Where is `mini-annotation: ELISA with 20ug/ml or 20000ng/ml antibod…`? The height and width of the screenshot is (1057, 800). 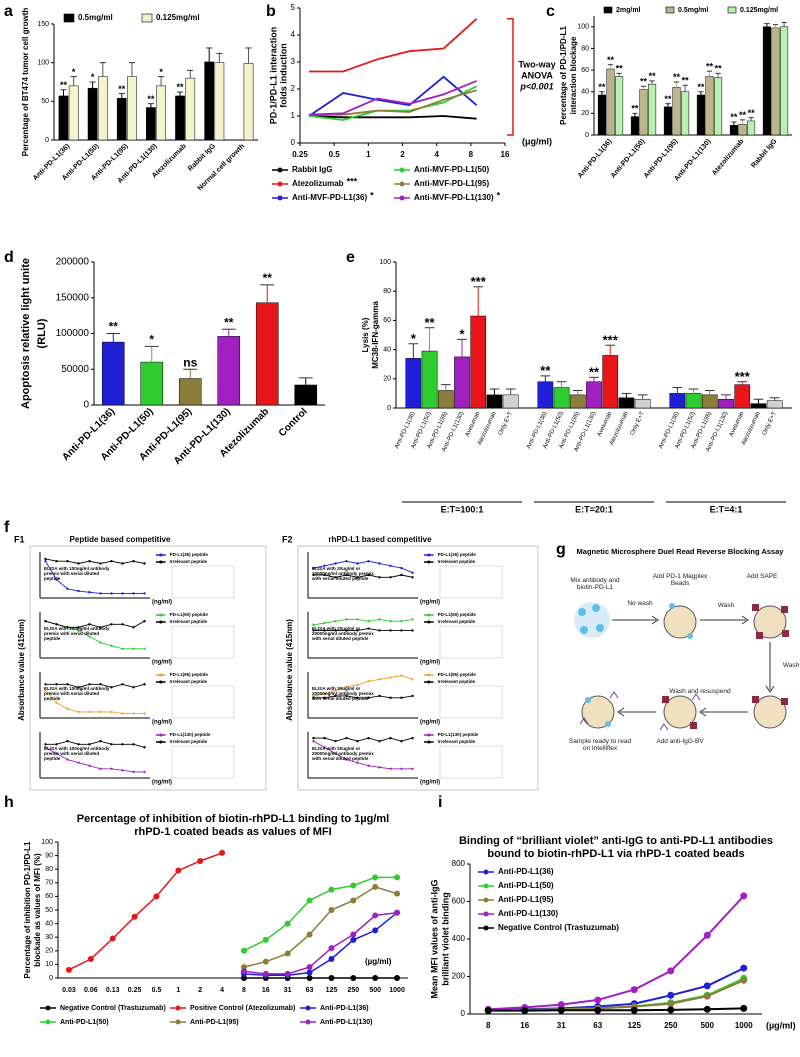
mini-annotation: ELISA with 20ug/ml or 20000ng/ml antibod… is located at coordinates (343, 634).